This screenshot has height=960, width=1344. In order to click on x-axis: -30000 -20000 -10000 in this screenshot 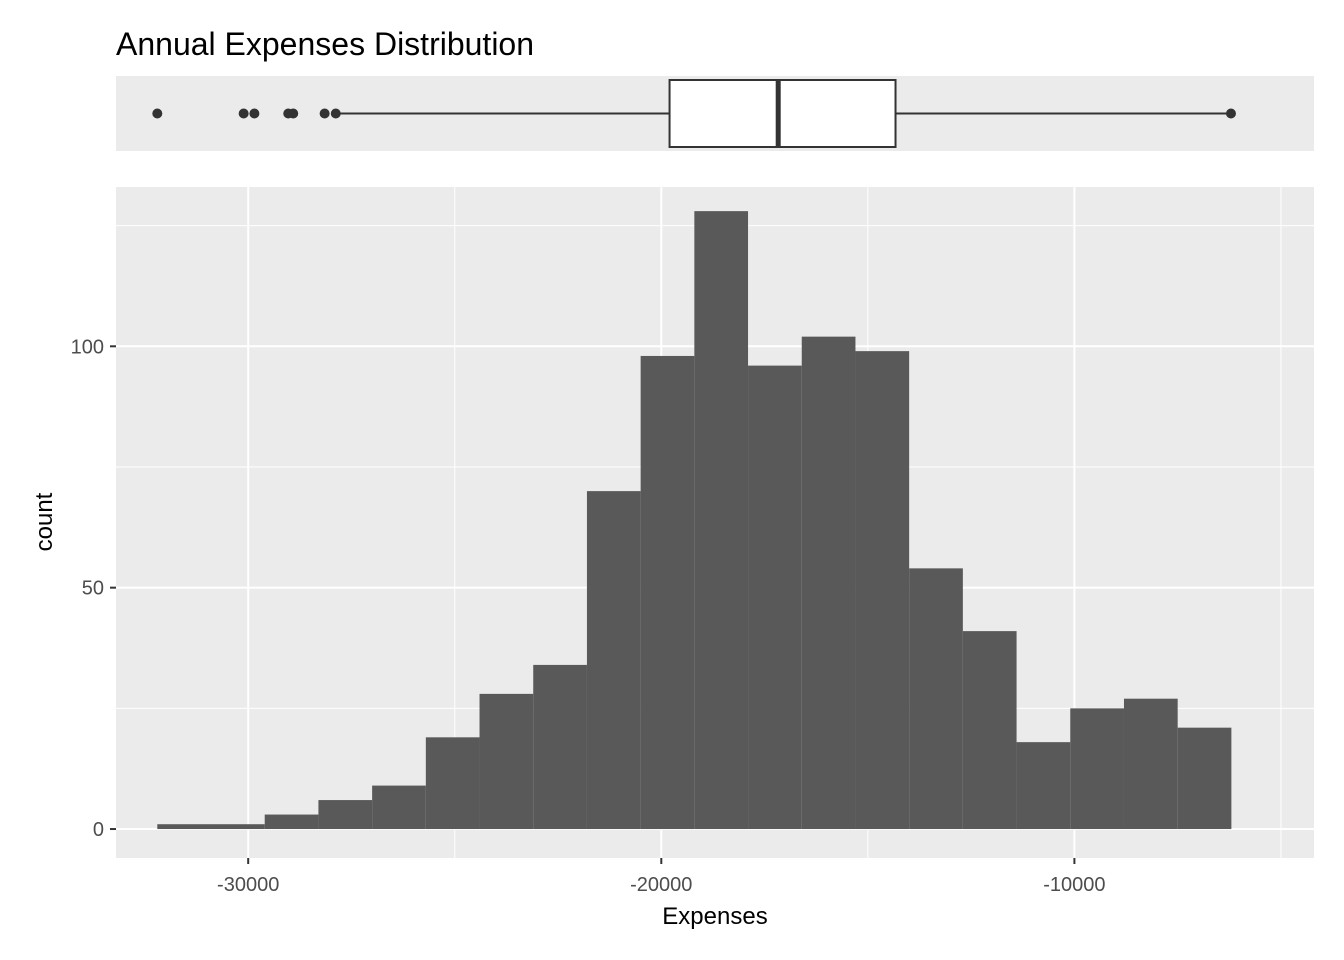, I will do `click(661, 877)`.